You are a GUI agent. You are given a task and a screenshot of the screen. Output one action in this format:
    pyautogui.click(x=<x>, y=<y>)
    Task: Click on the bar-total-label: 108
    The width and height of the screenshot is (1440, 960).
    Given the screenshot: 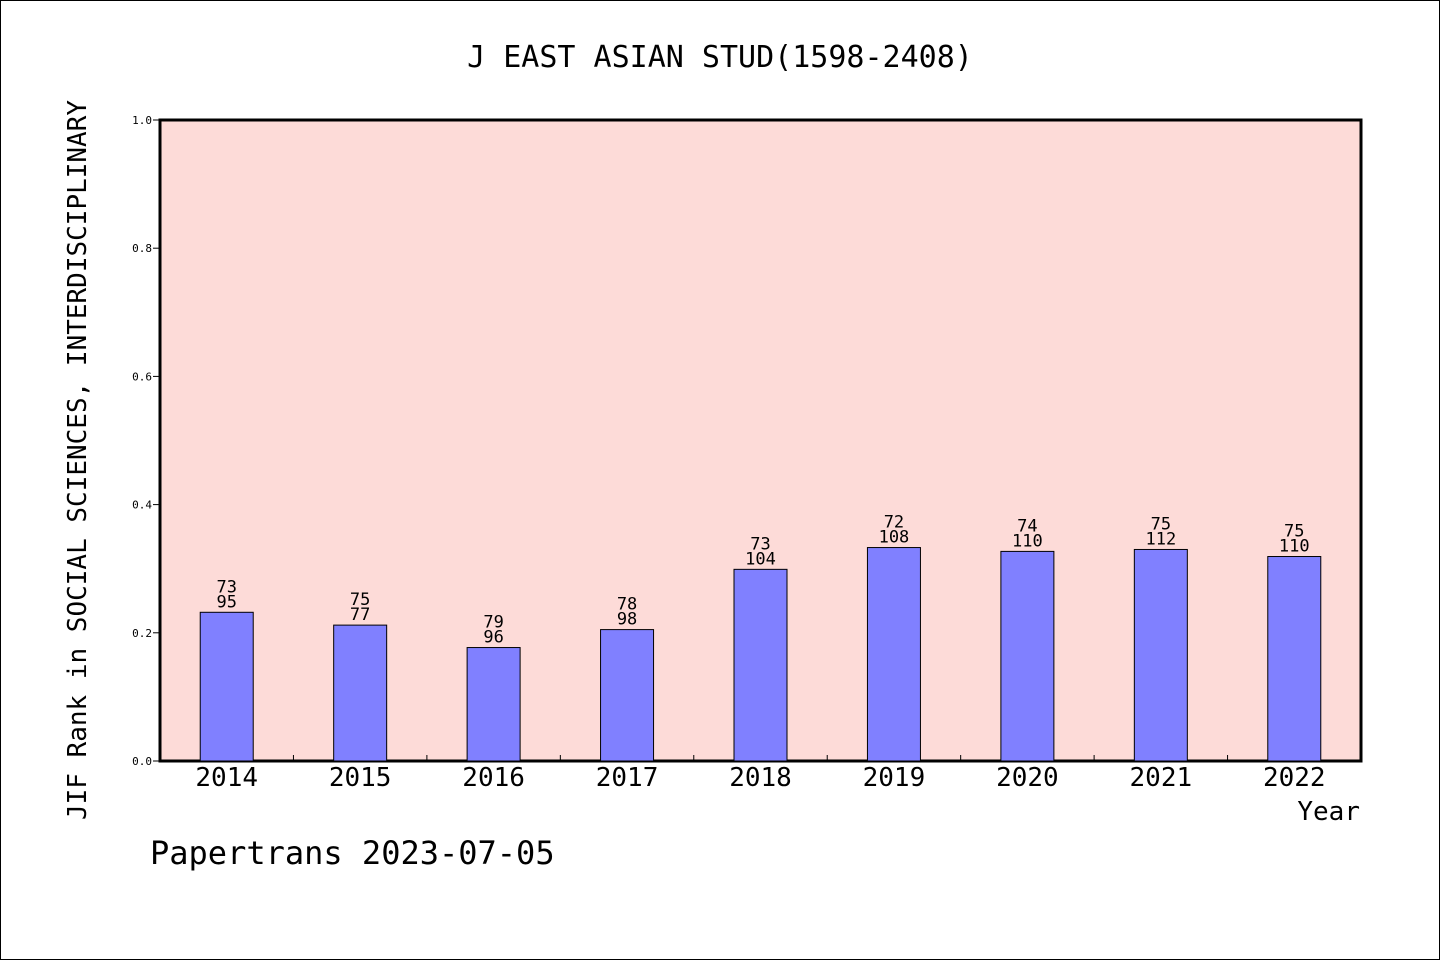 What is the action you would take?
    pyautogui.click(x=894, y=538)
    